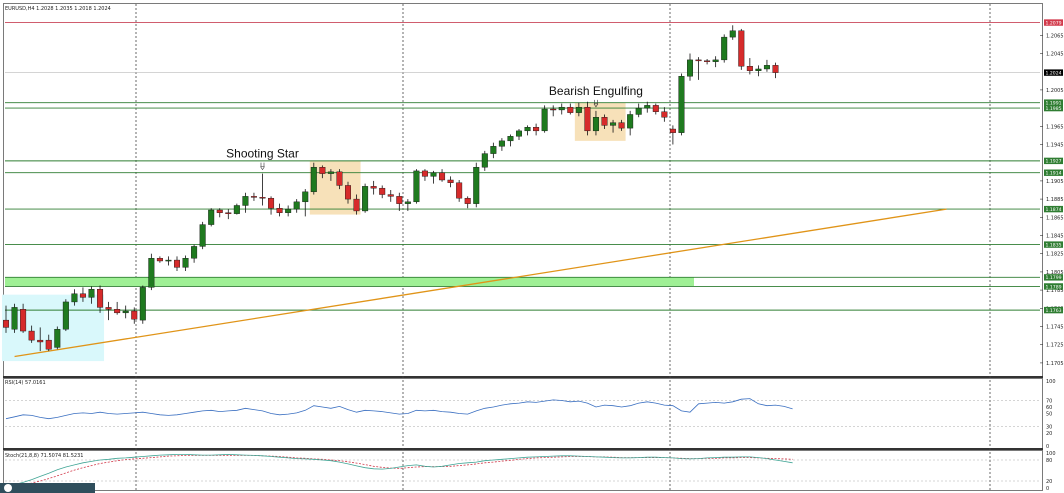 Image resolution: width=1064 pixels, height=493 pixels. What do you see at coordinates (1051, 382) in the screenshot?
I see `rsi-tick-label: 100` at bounding box center [1051, 382].